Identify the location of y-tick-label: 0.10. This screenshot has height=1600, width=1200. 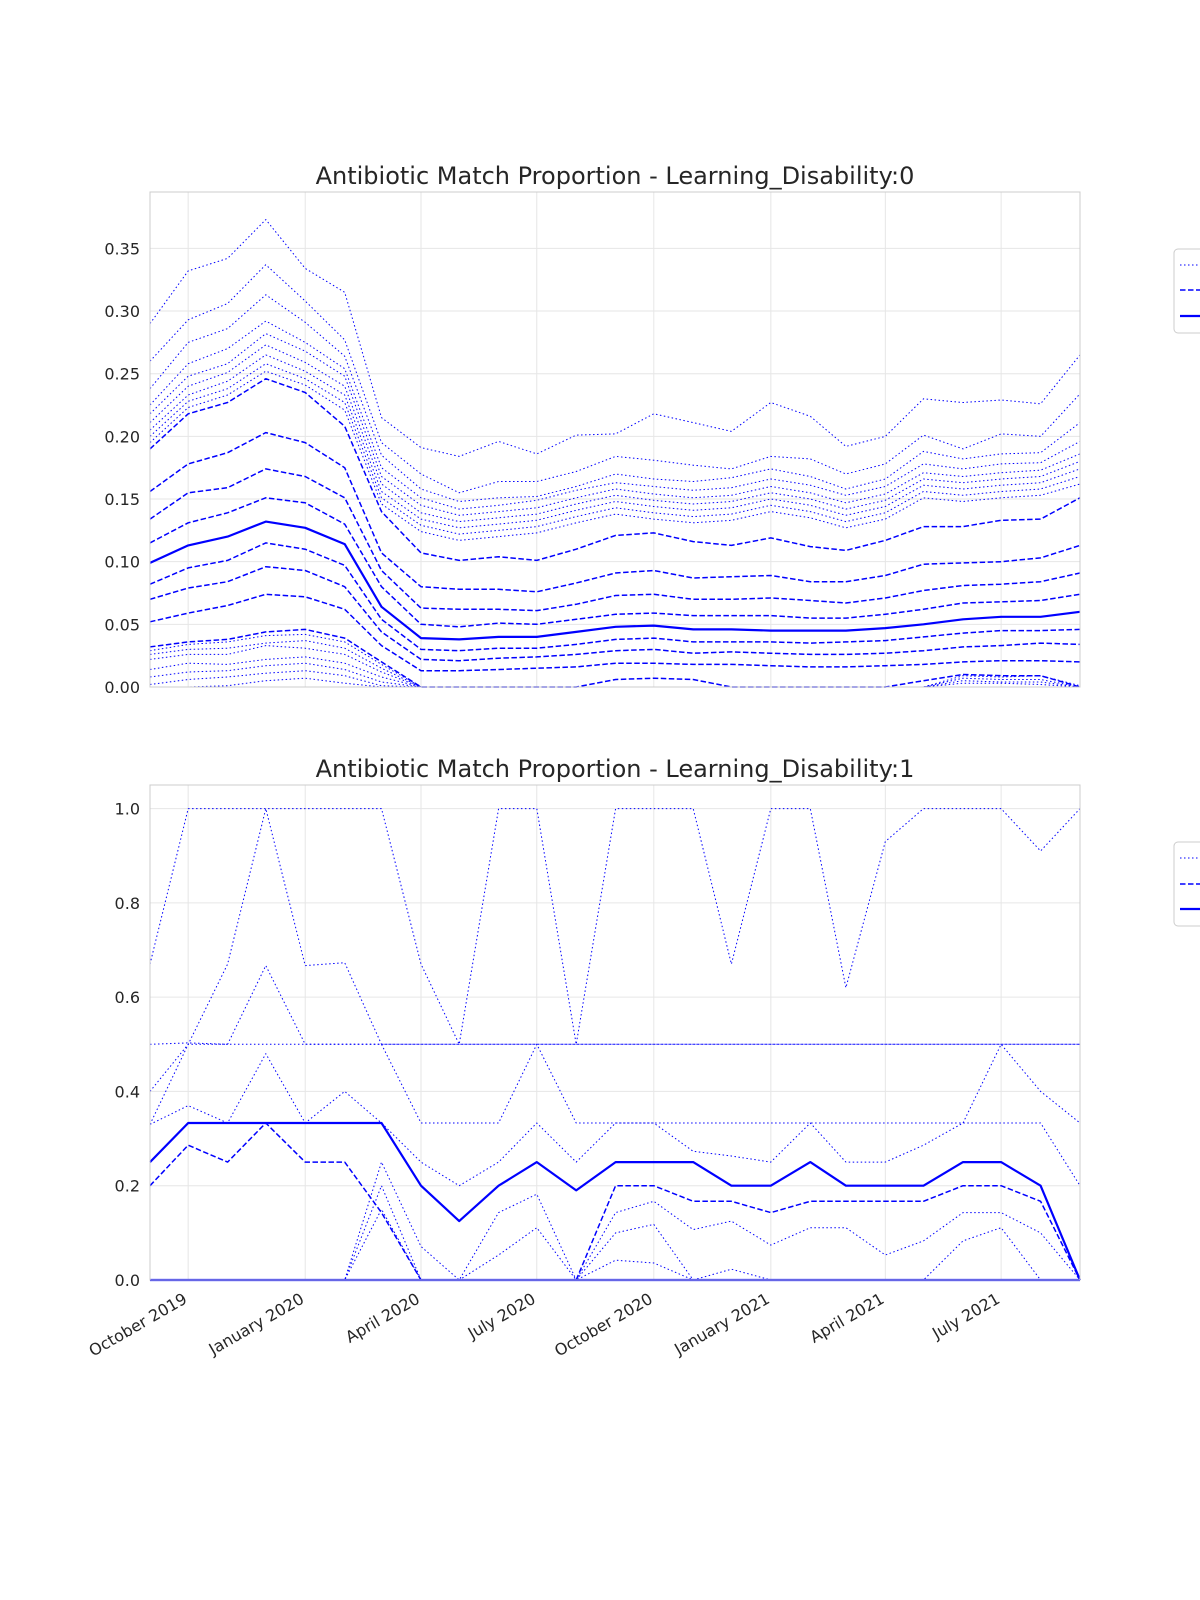
(122, 562).